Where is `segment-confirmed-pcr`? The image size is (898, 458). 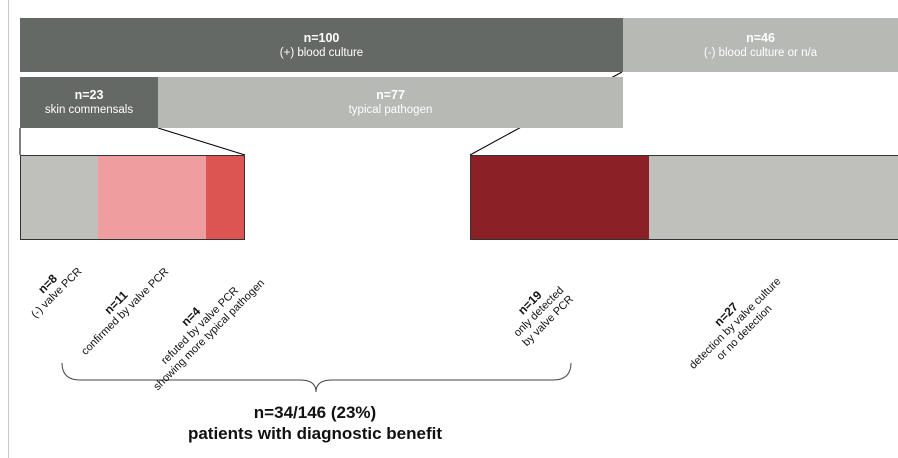
segment-confirmed-pcr is located at coordinates (152, 197).